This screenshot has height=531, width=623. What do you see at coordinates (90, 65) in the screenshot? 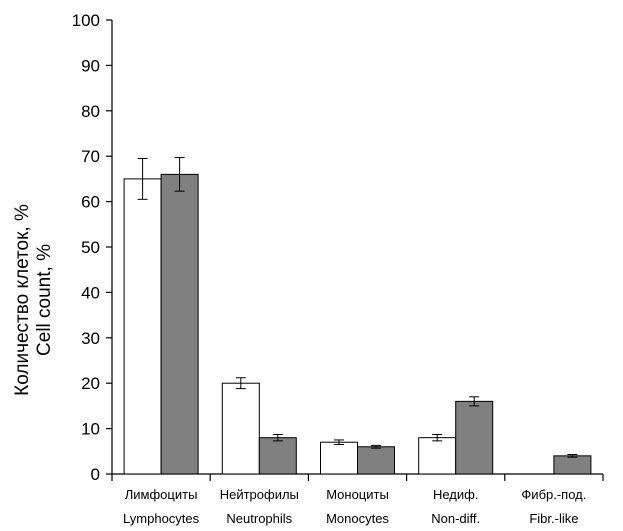
I see `y-tick-label: 90` at bounding box center [90, 65].